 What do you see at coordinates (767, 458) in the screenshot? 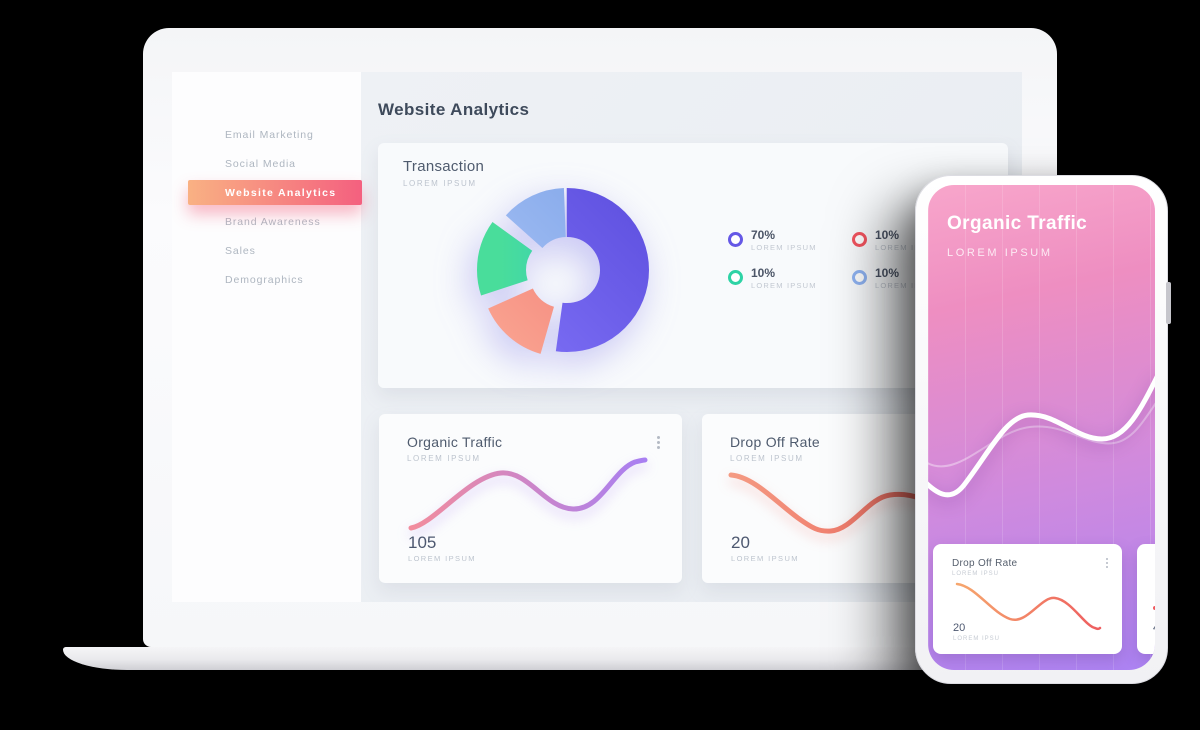
I see `dropoff-rate-subtitle: LOREM IPSUM` at bounding box center [767, 458].